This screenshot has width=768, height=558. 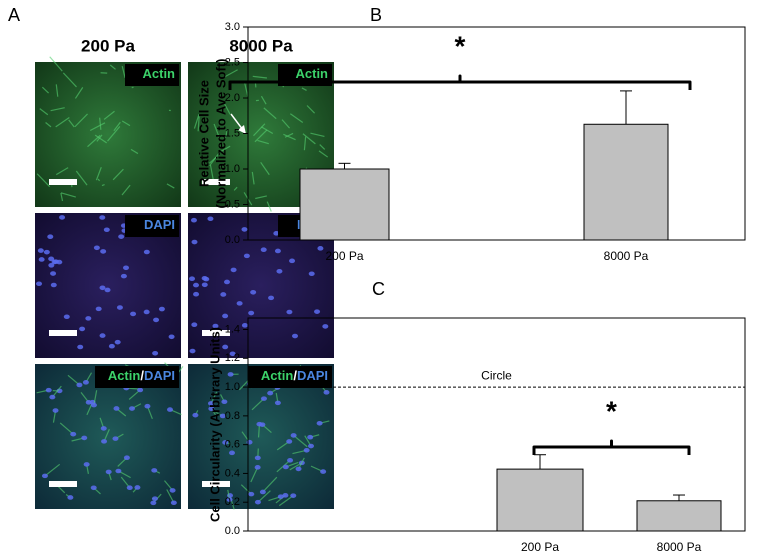 I want to click on column-header: 8000 Pa, so click(x=261, y=45).